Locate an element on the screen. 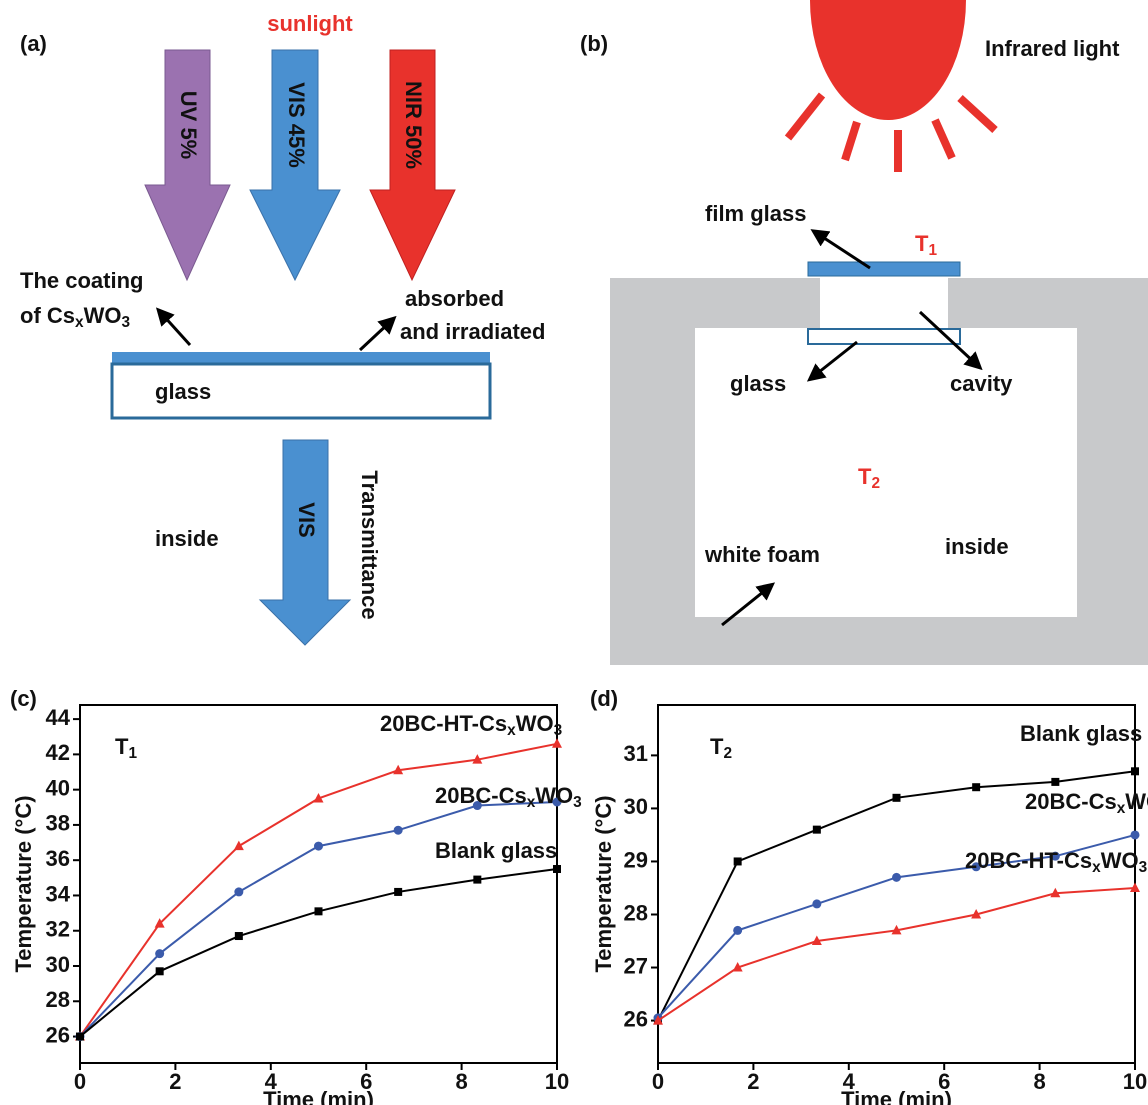 Image resolution: width=1148 pixels, height=1105 pixels. y-tick-label: 36 is located at coordinates (58, 858).